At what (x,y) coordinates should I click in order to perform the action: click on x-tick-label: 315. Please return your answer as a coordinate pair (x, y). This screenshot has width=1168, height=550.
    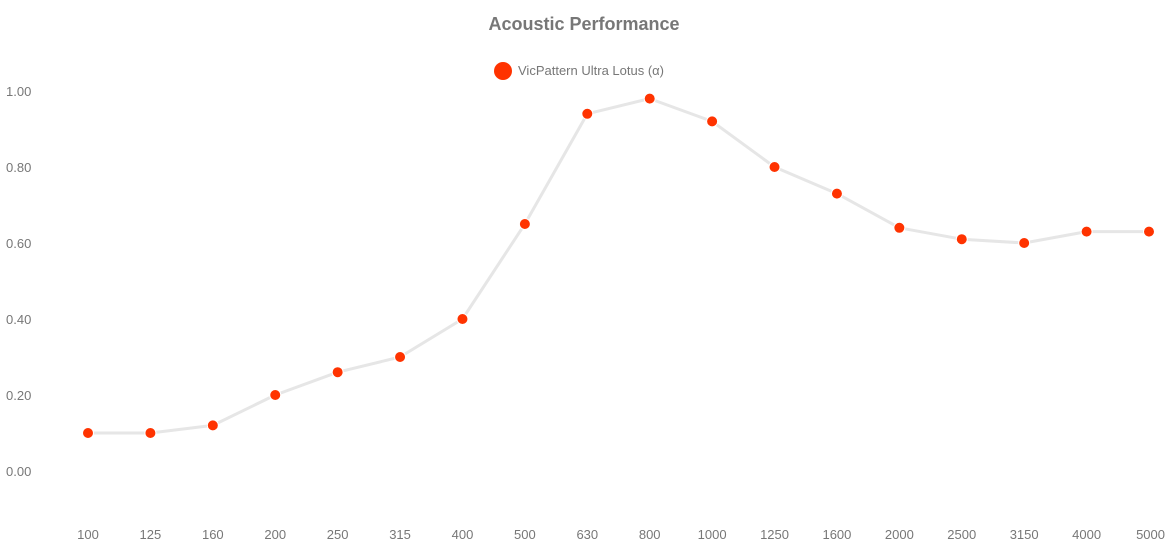
    Looking at the image, I should click on (400, 534).